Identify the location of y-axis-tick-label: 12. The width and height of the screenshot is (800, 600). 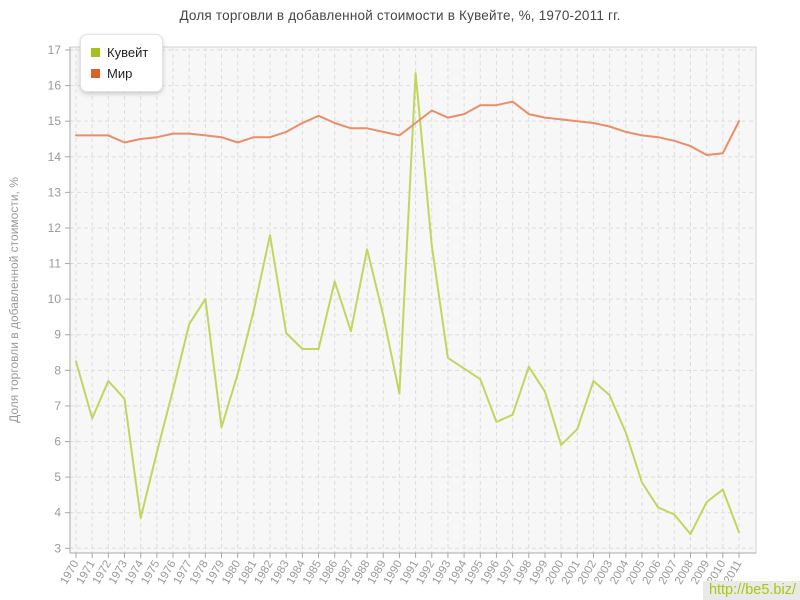
(55, 228).